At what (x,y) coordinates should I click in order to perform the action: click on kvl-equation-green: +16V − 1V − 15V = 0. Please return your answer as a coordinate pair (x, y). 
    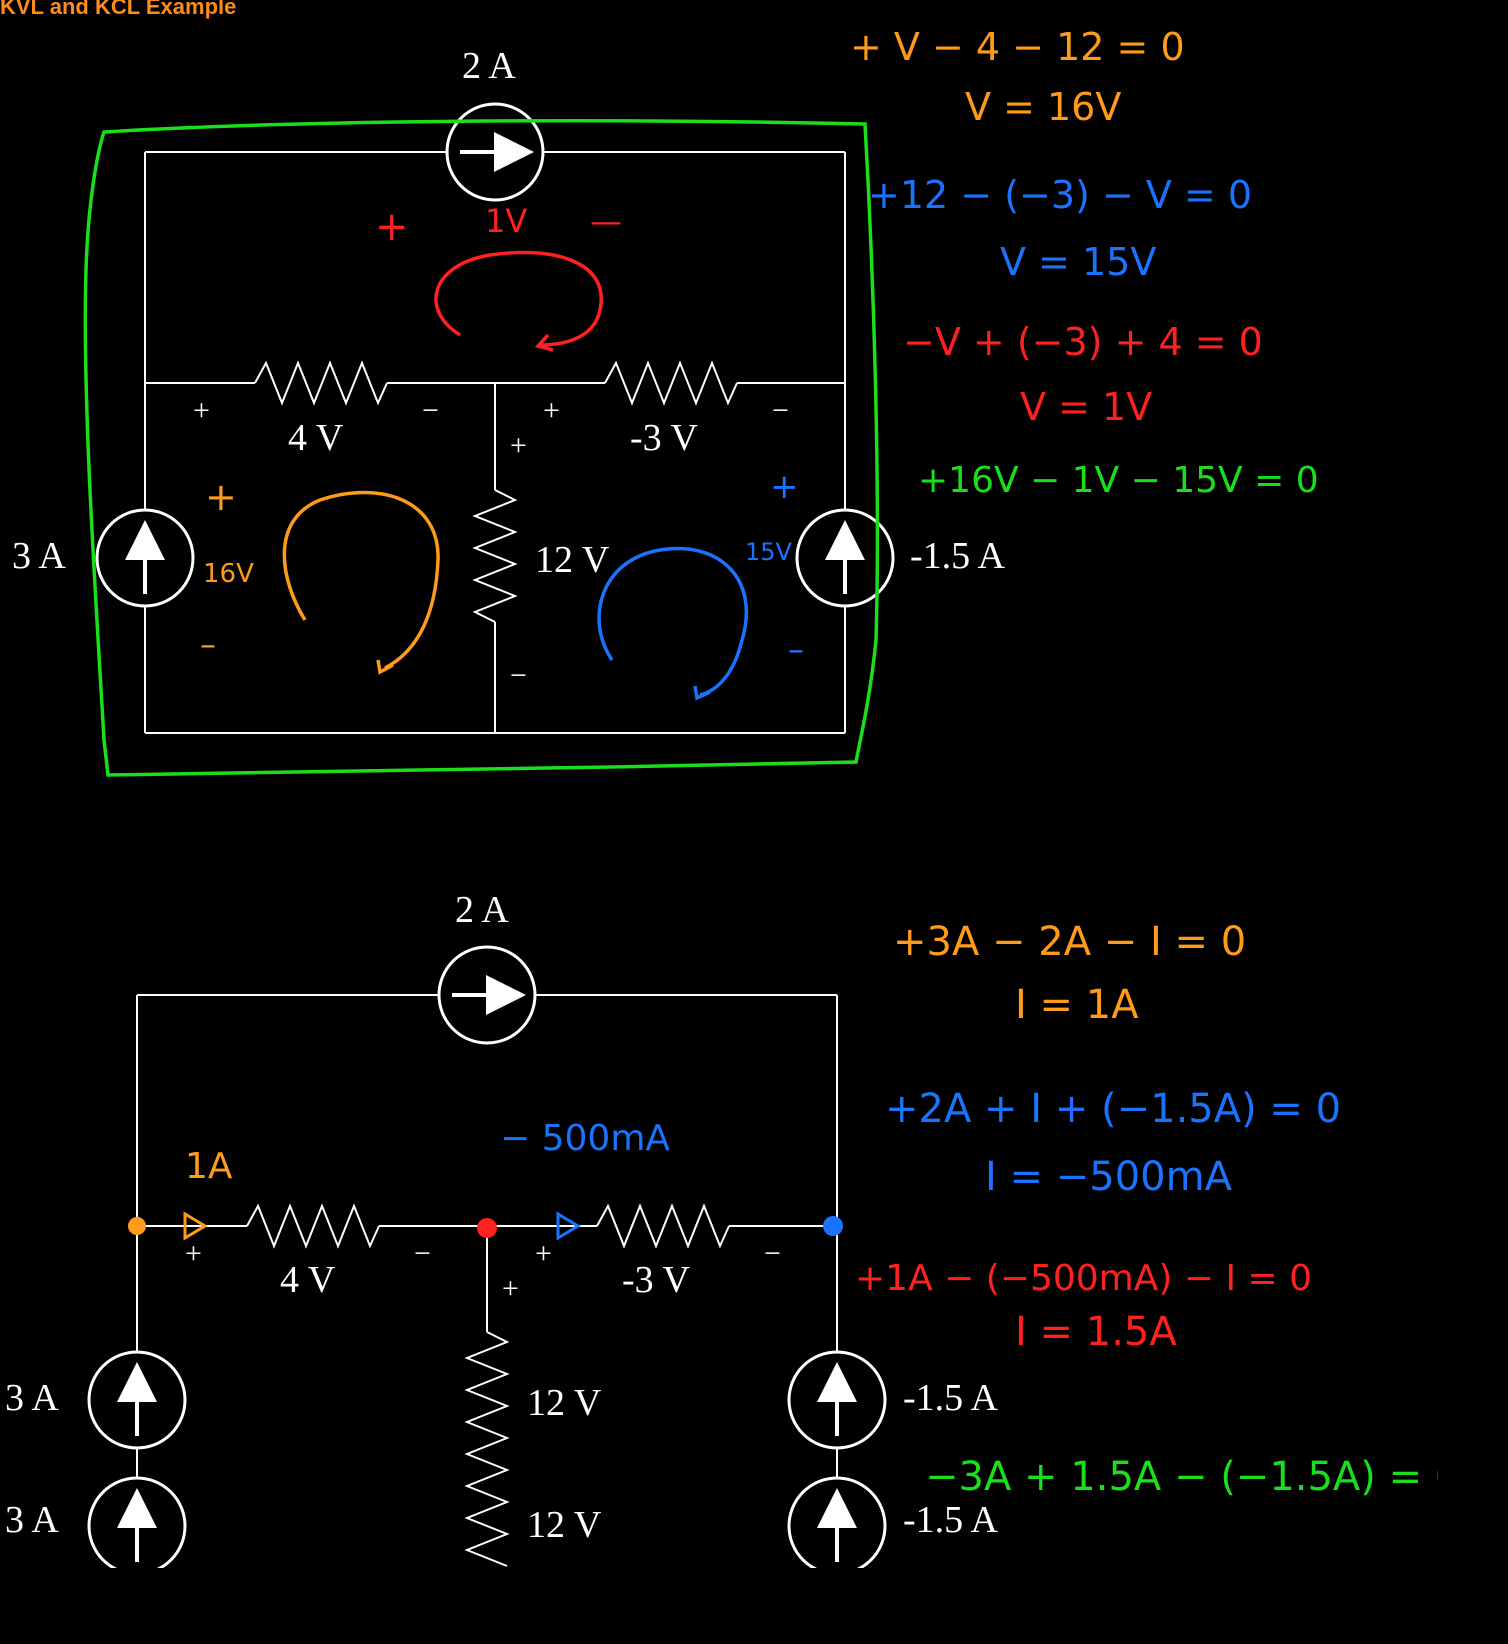
    Looking at the image, I should click on (1118, 480).